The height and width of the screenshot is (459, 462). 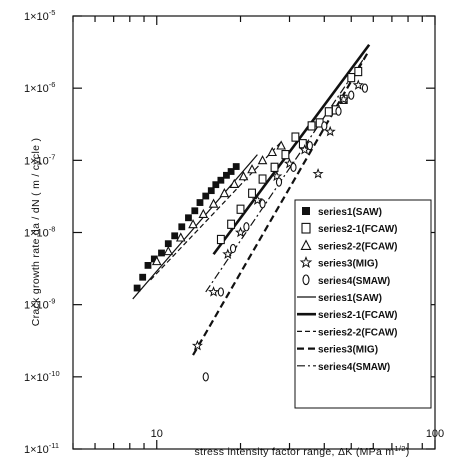 I want to click on y-tick-exponent: -6, so click(x=52, y=84).